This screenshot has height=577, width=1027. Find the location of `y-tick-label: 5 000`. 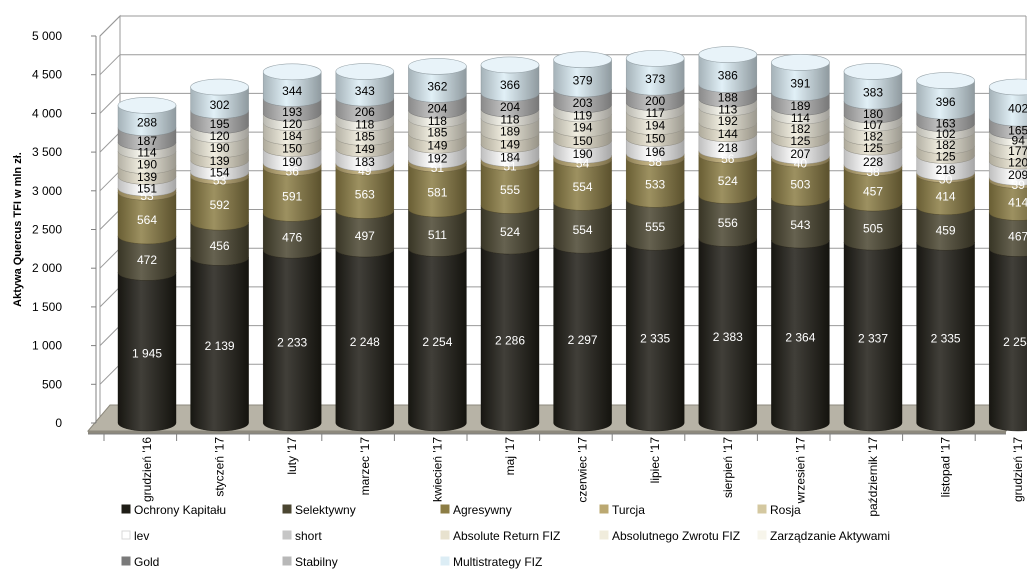

y-tick-label: 5 000 is located at coordinates (47, 36).